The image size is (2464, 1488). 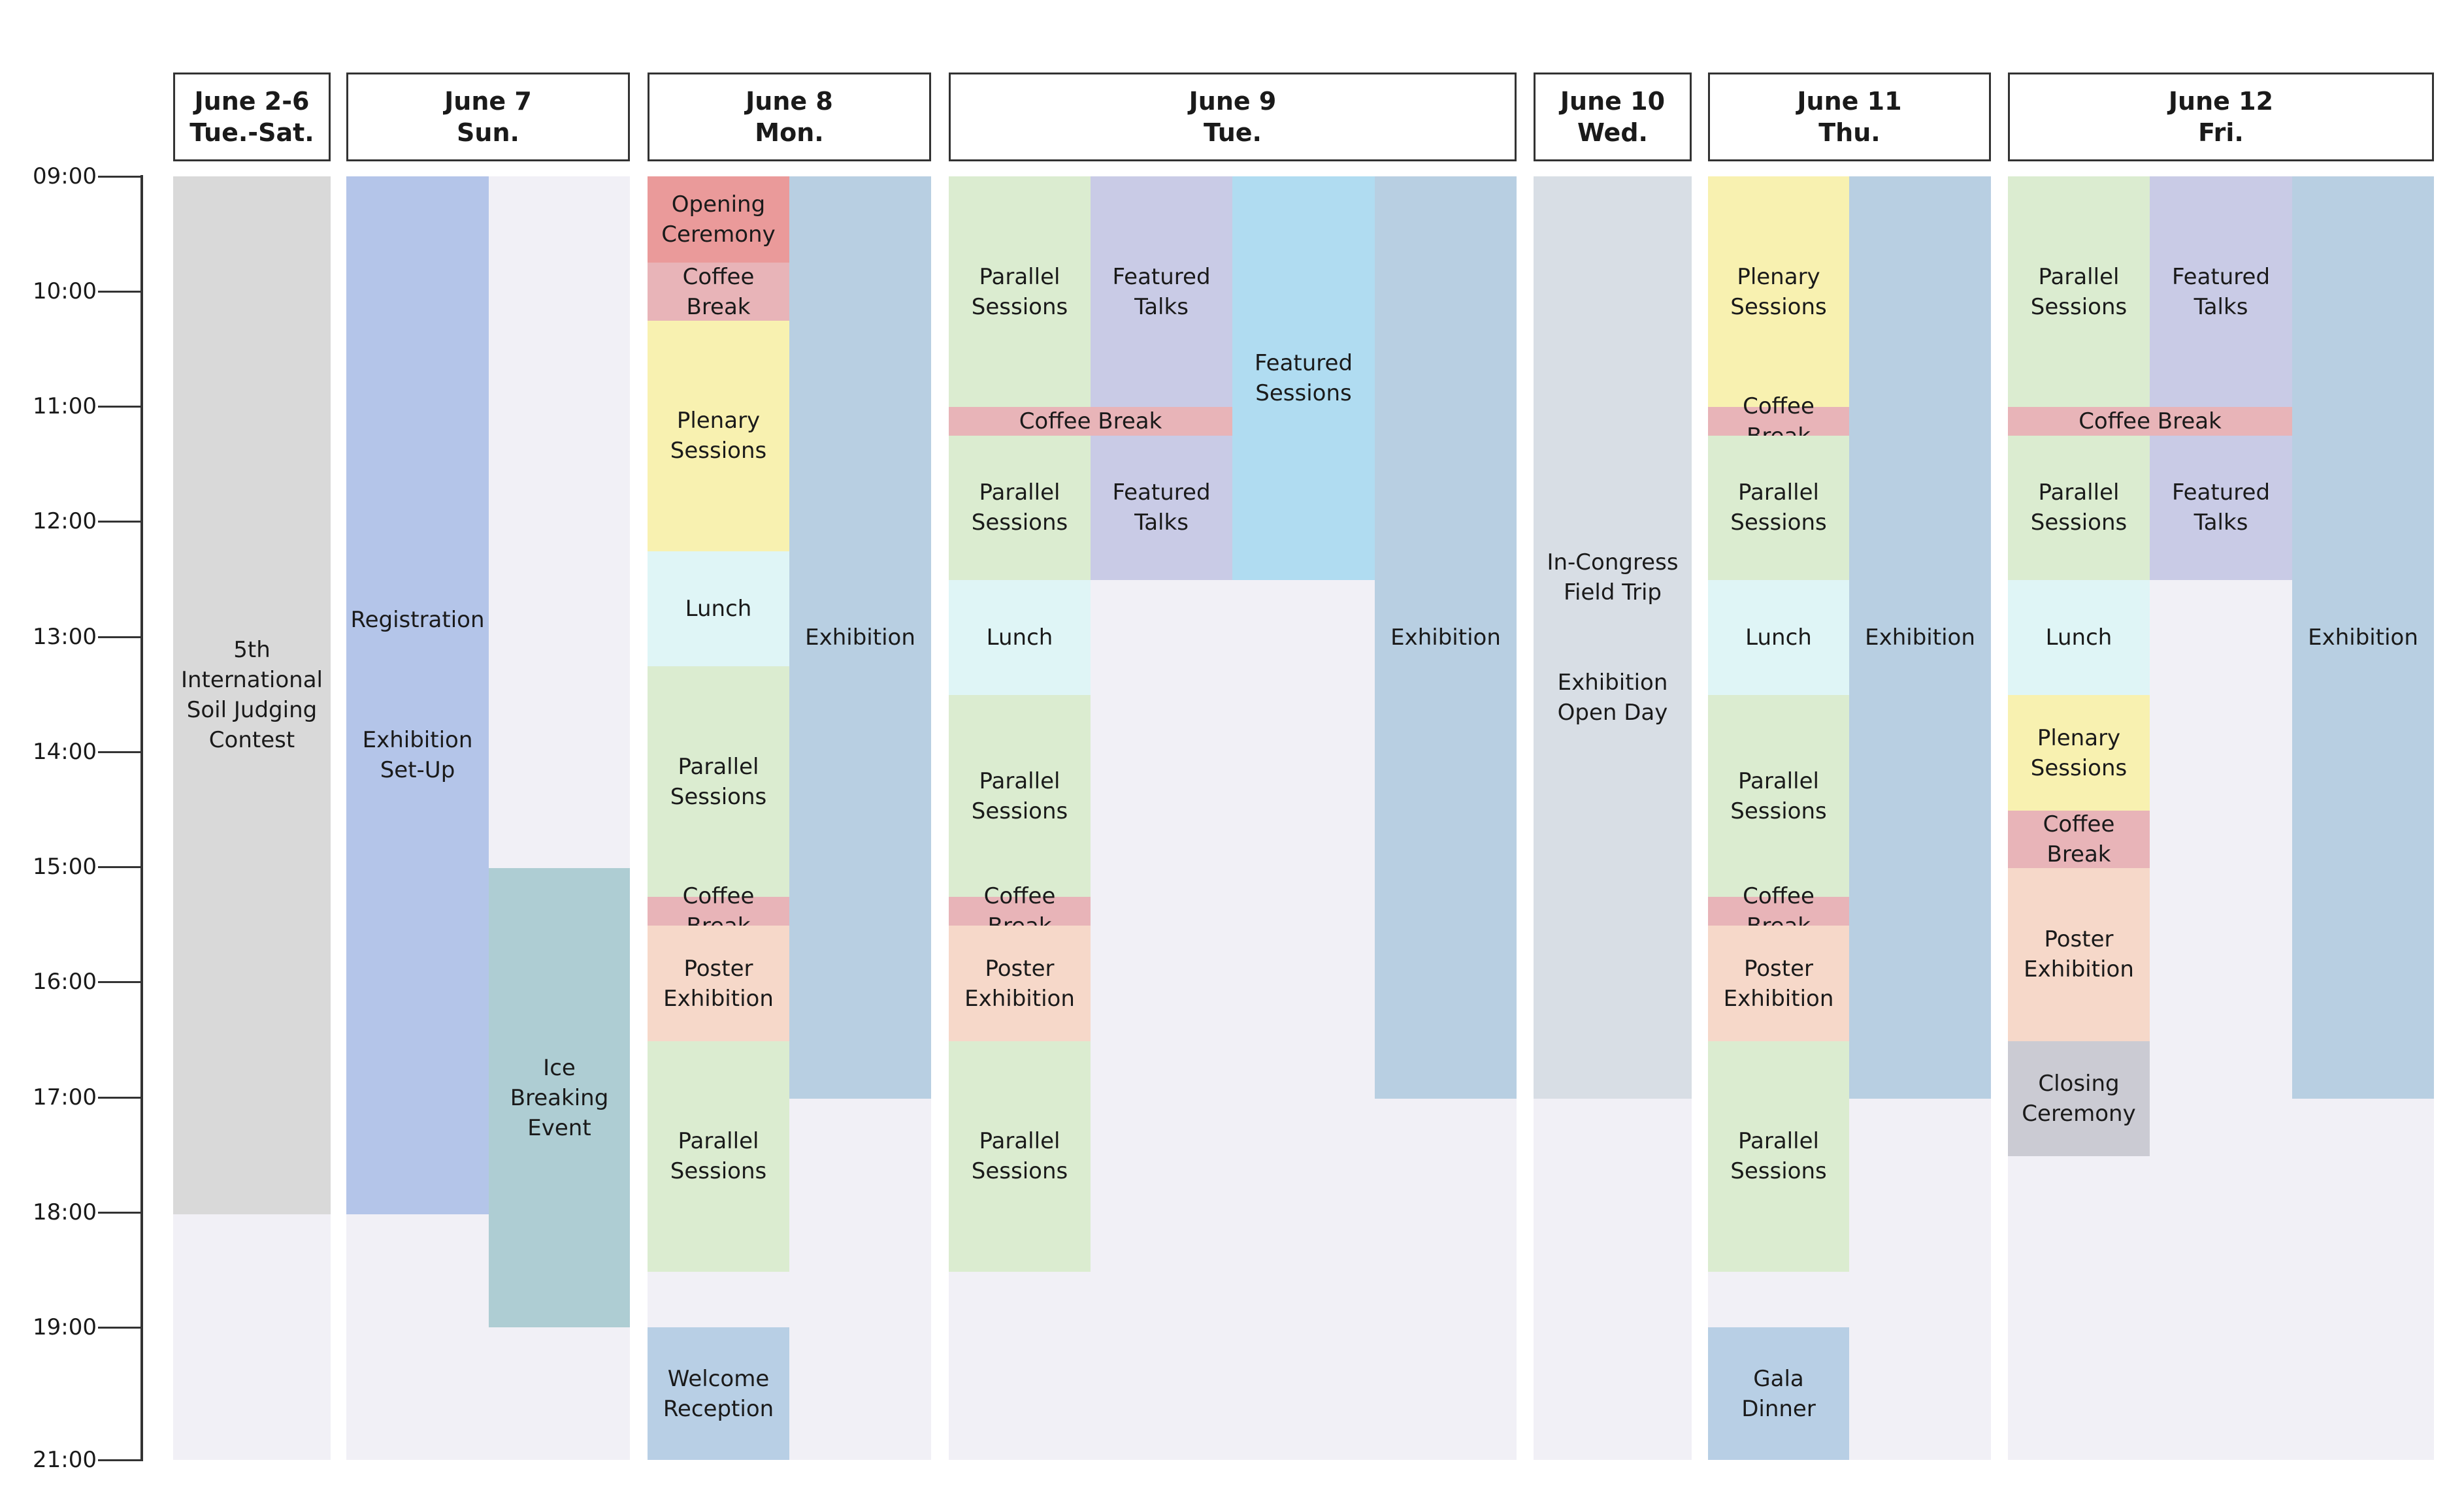 I want to click on day-header: June 12 Fri., so click(x=2221, y=117).